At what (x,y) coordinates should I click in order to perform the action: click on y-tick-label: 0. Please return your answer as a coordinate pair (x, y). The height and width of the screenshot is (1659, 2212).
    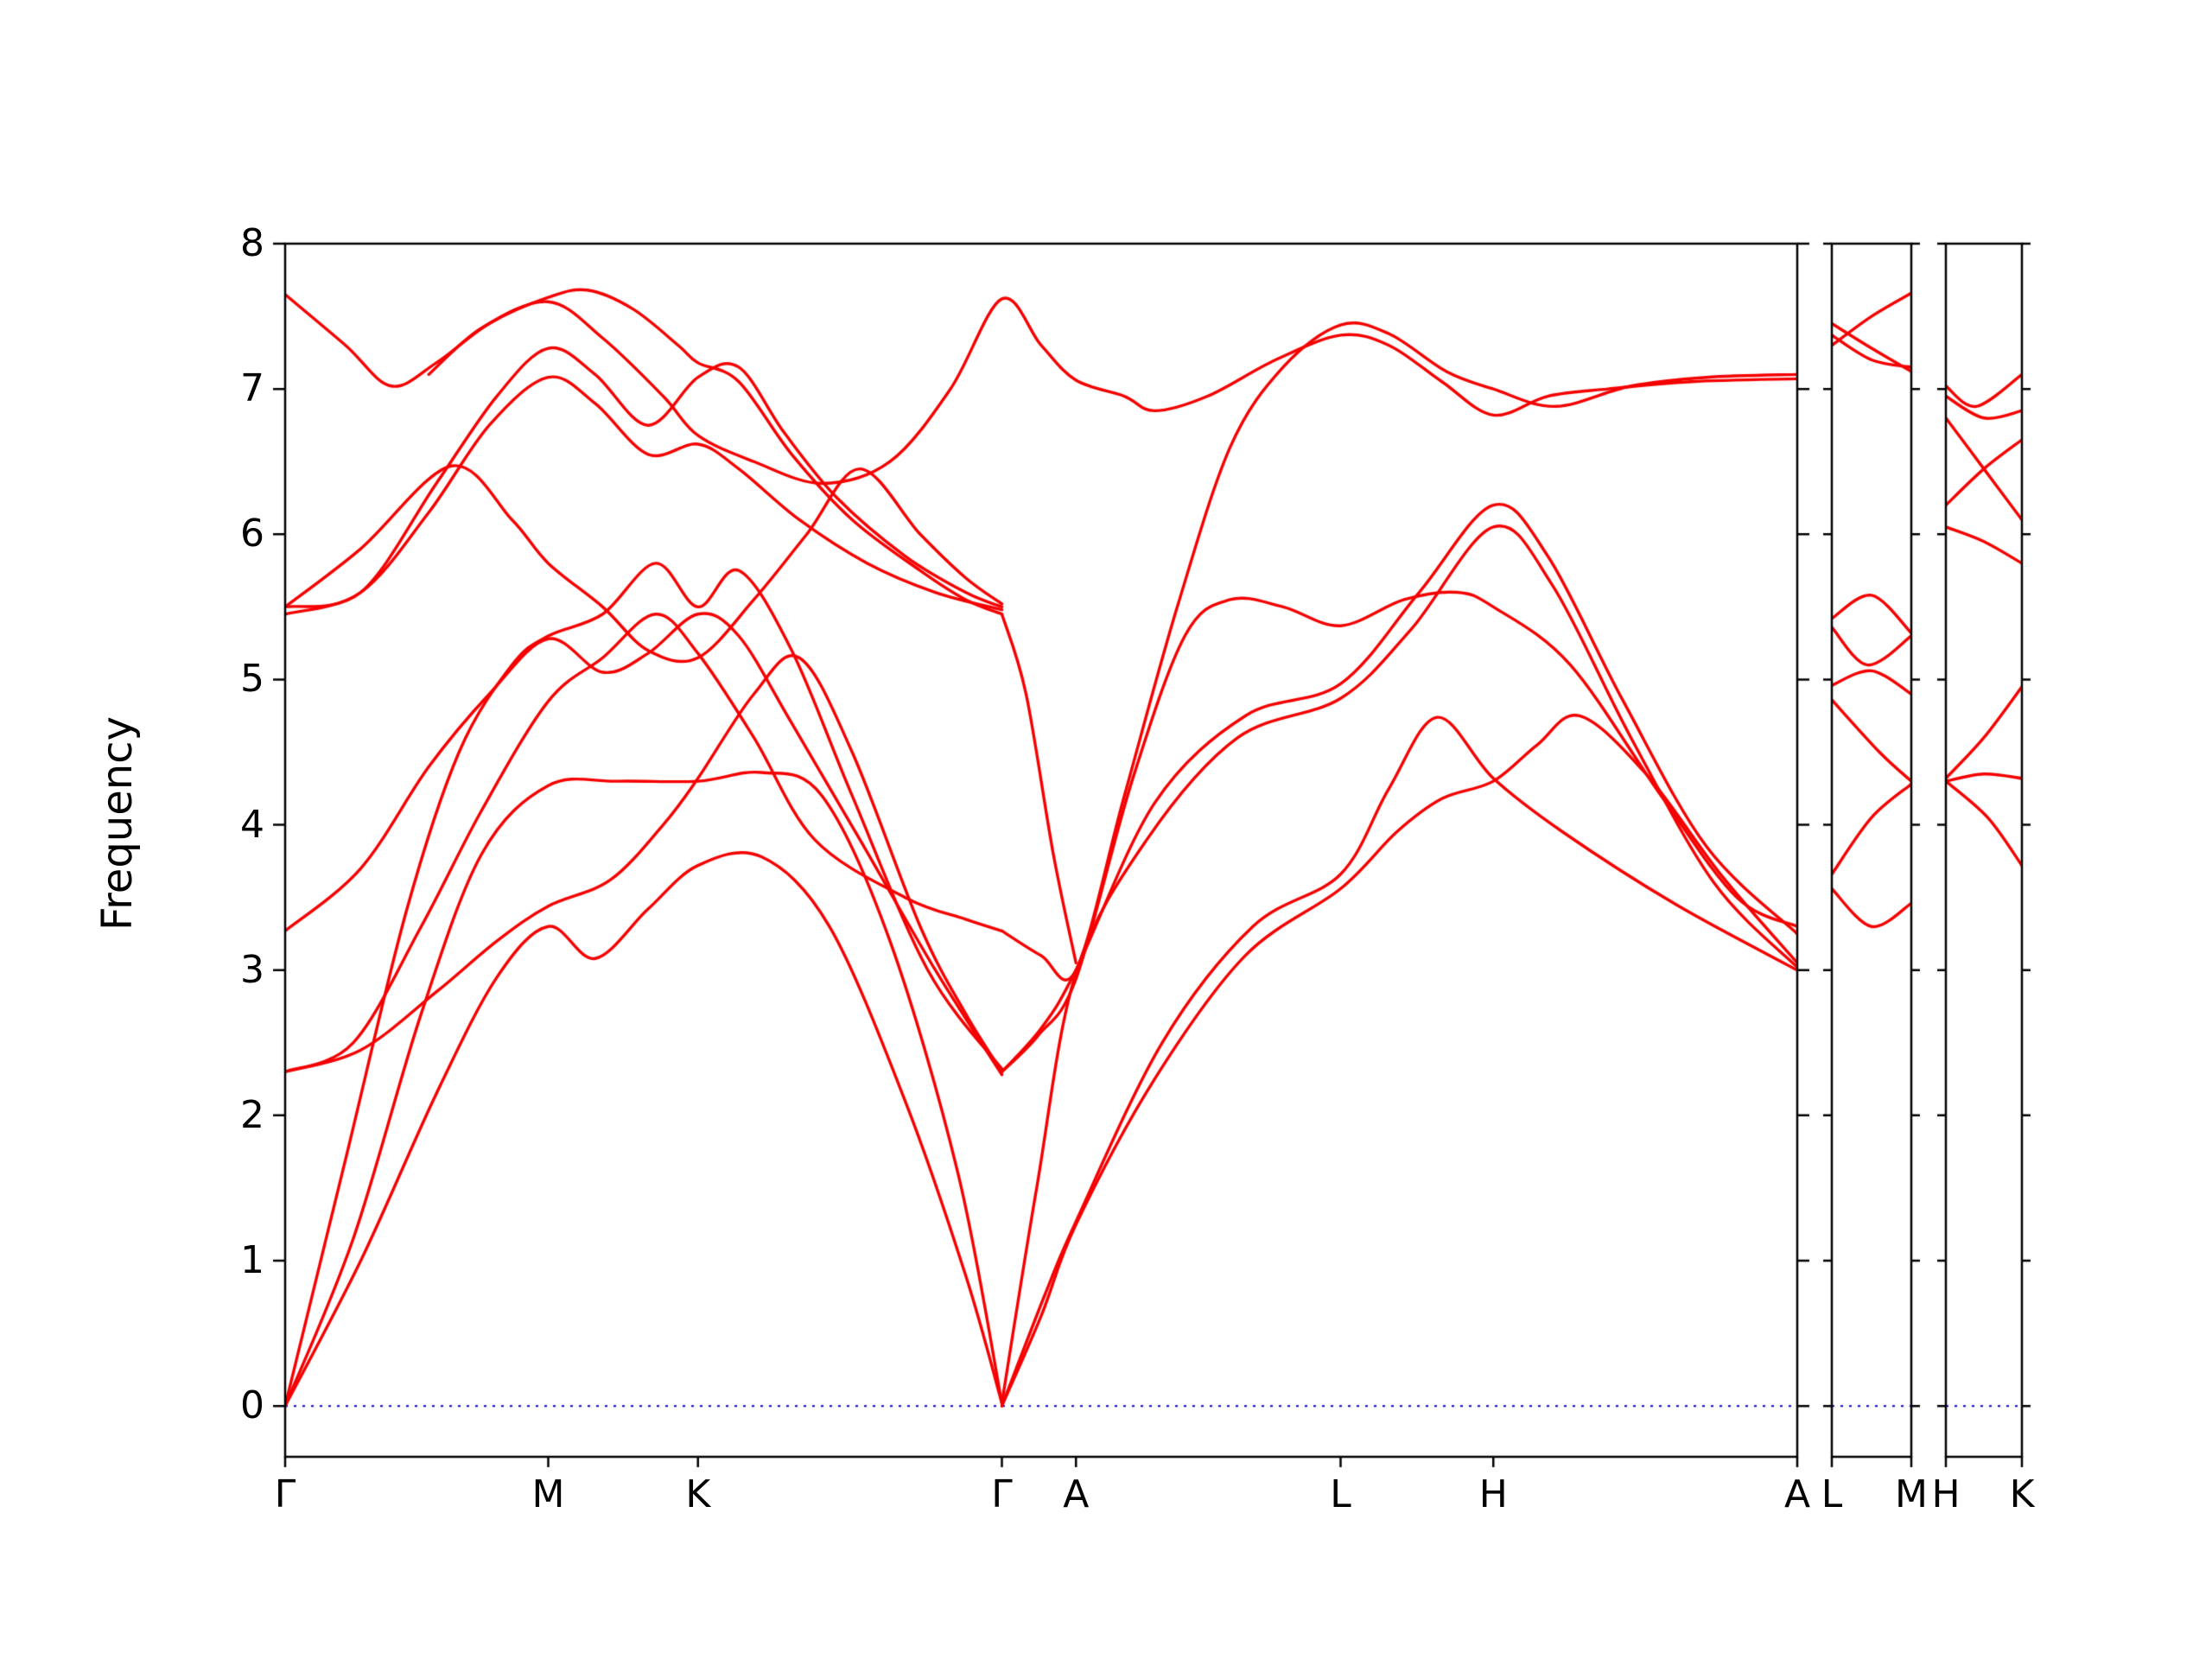
    Looking at the image, I should click on (252, 1405).